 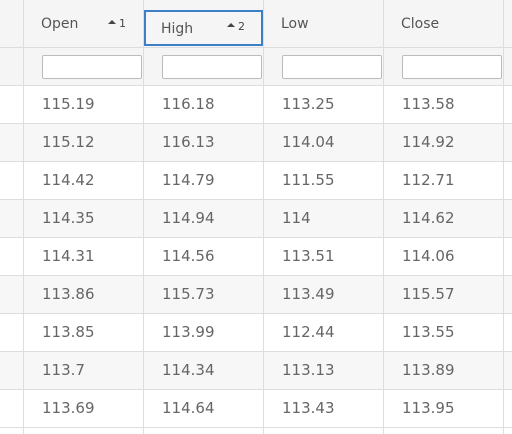 I want to click on cell-close: 112.71, so click(x=428, y=180).